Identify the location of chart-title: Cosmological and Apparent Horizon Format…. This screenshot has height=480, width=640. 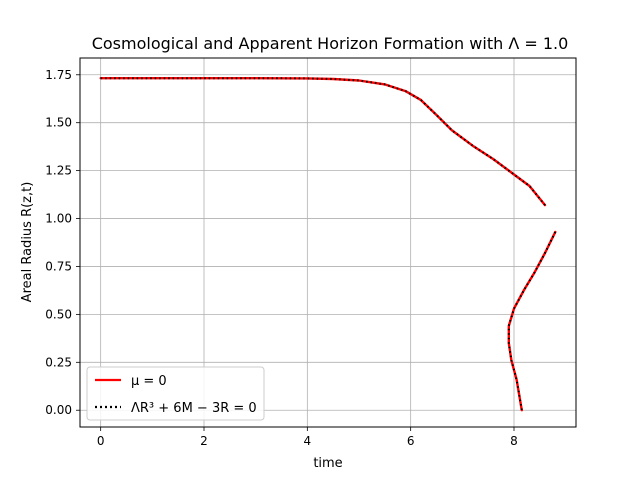
(330, 43).